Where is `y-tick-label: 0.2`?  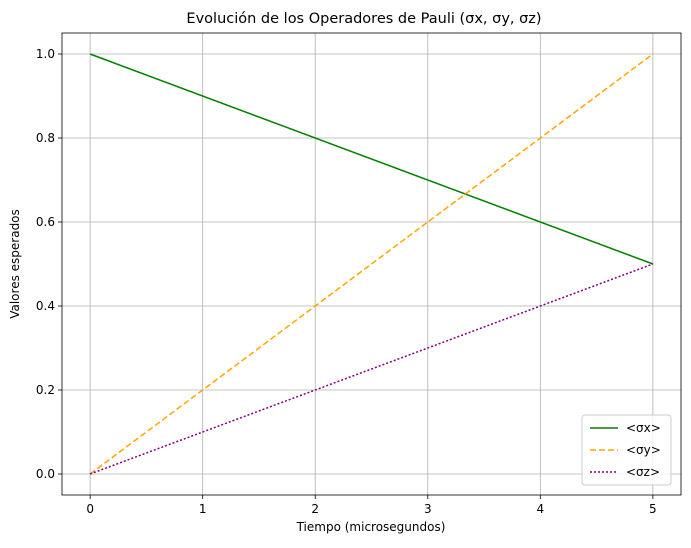
y-tick-label: 0.2 is located at coordinates (45, 390).